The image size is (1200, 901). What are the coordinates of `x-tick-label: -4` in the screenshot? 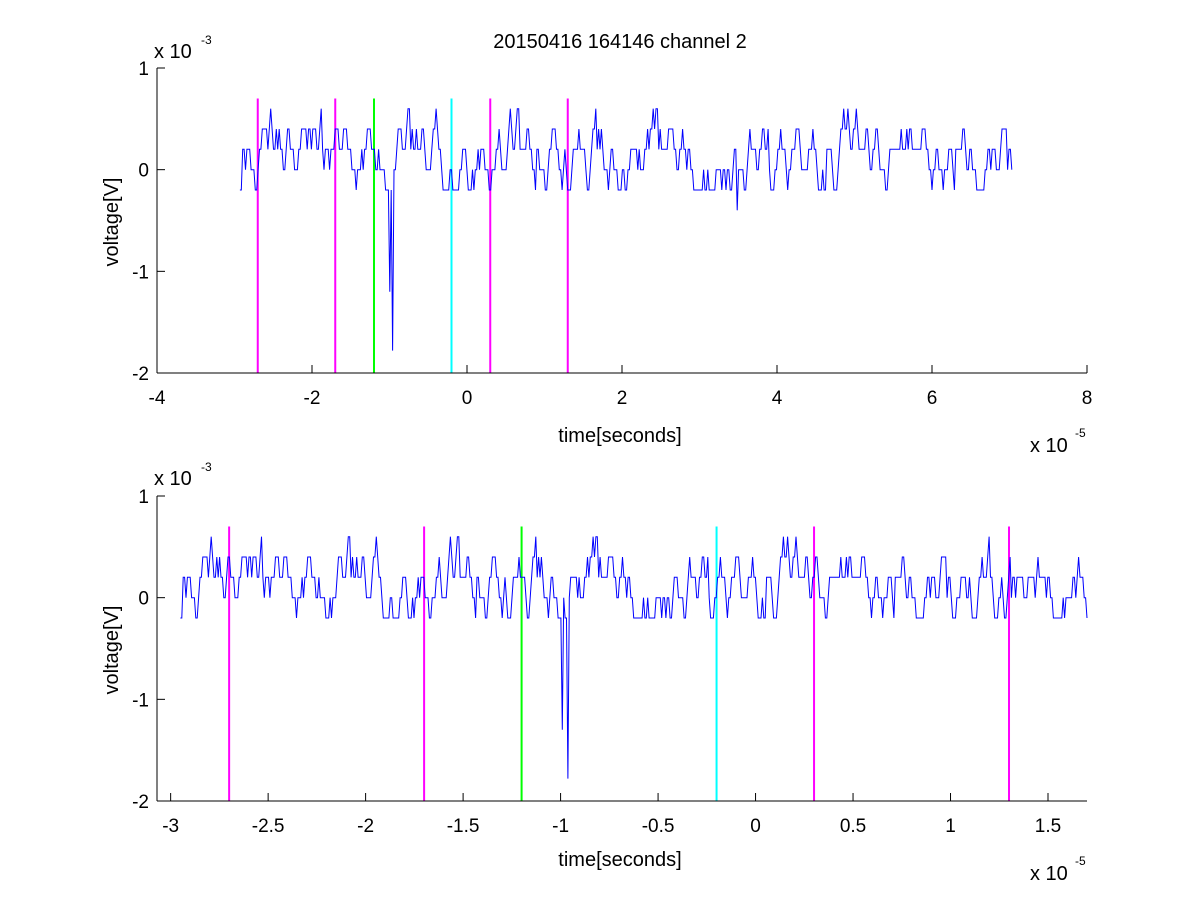 It's located at (157, 398).